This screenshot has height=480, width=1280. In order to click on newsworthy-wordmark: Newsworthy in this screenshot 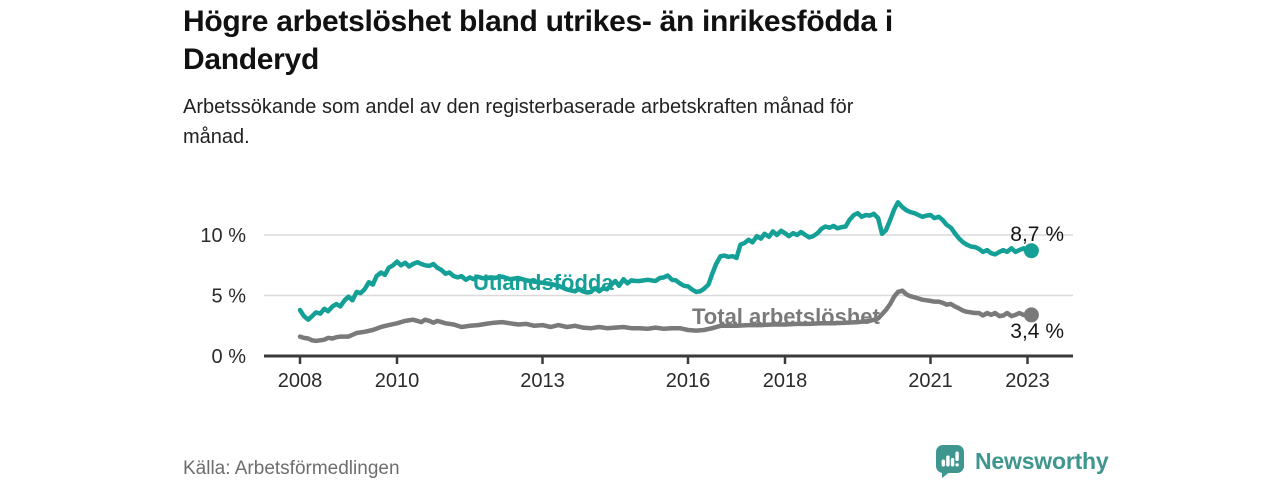, I will do `click(1042, 460)`.